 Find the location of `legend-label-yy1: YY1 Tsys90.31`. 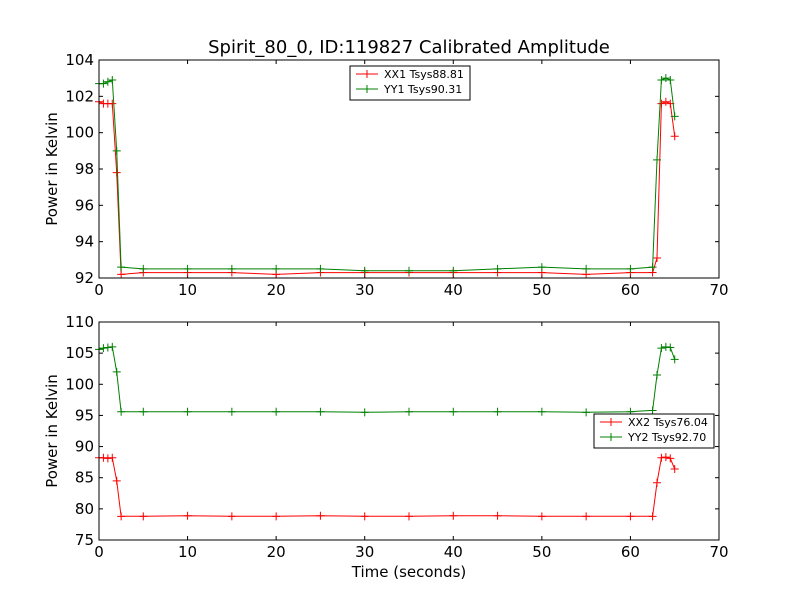

legend-label-yy1: YY1 Tsys90.31 is located at coordinates (422, 89).